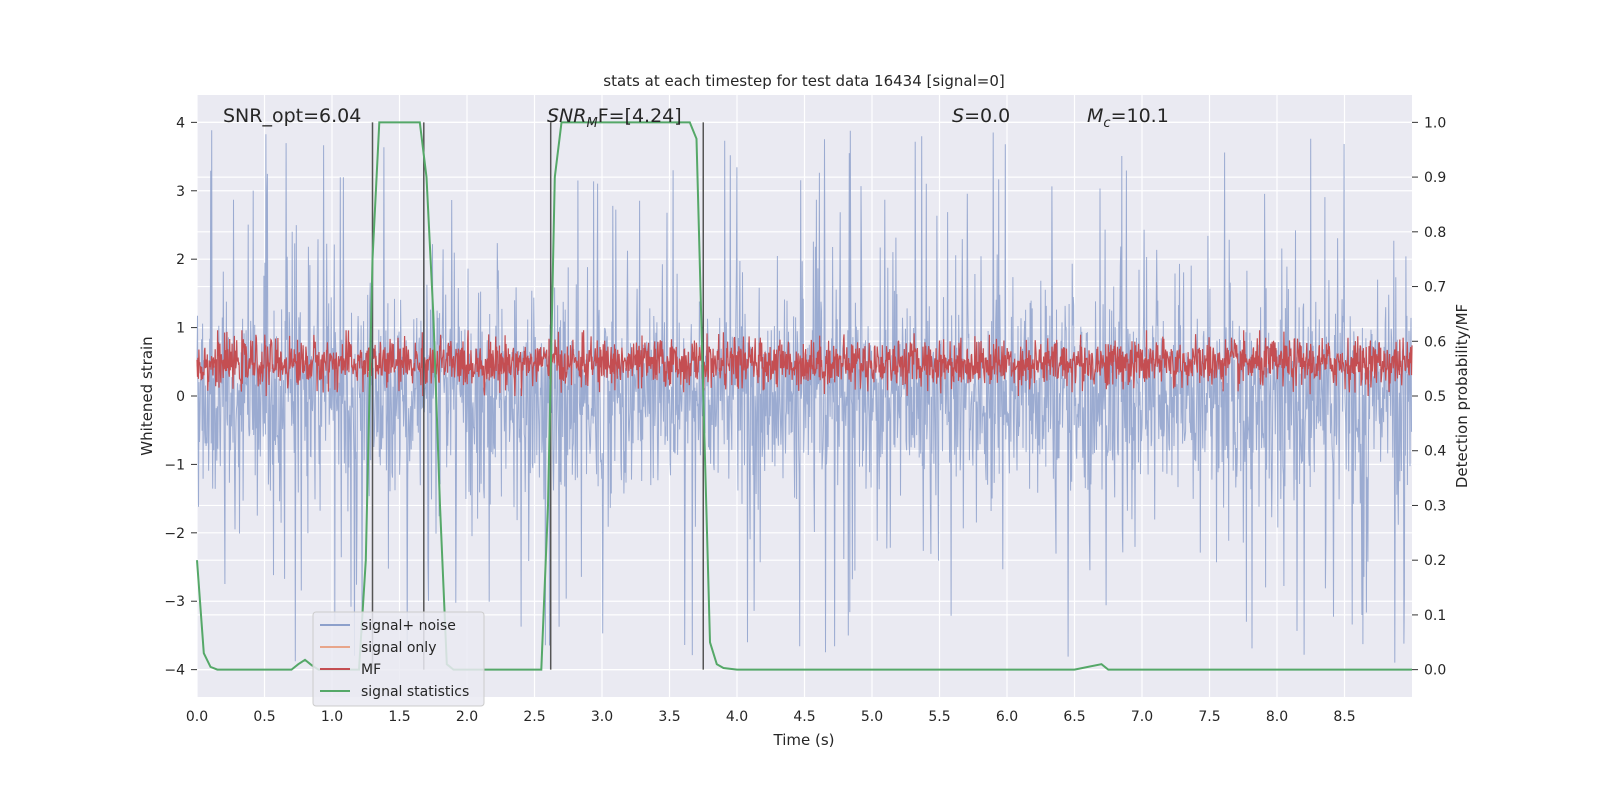 This screenshot has width=1600, height=800. What do you see at coordinates (1007, 717) in the screenshot?
I see `x-tick-label: 6.0` at bounding box center [1007, 717].